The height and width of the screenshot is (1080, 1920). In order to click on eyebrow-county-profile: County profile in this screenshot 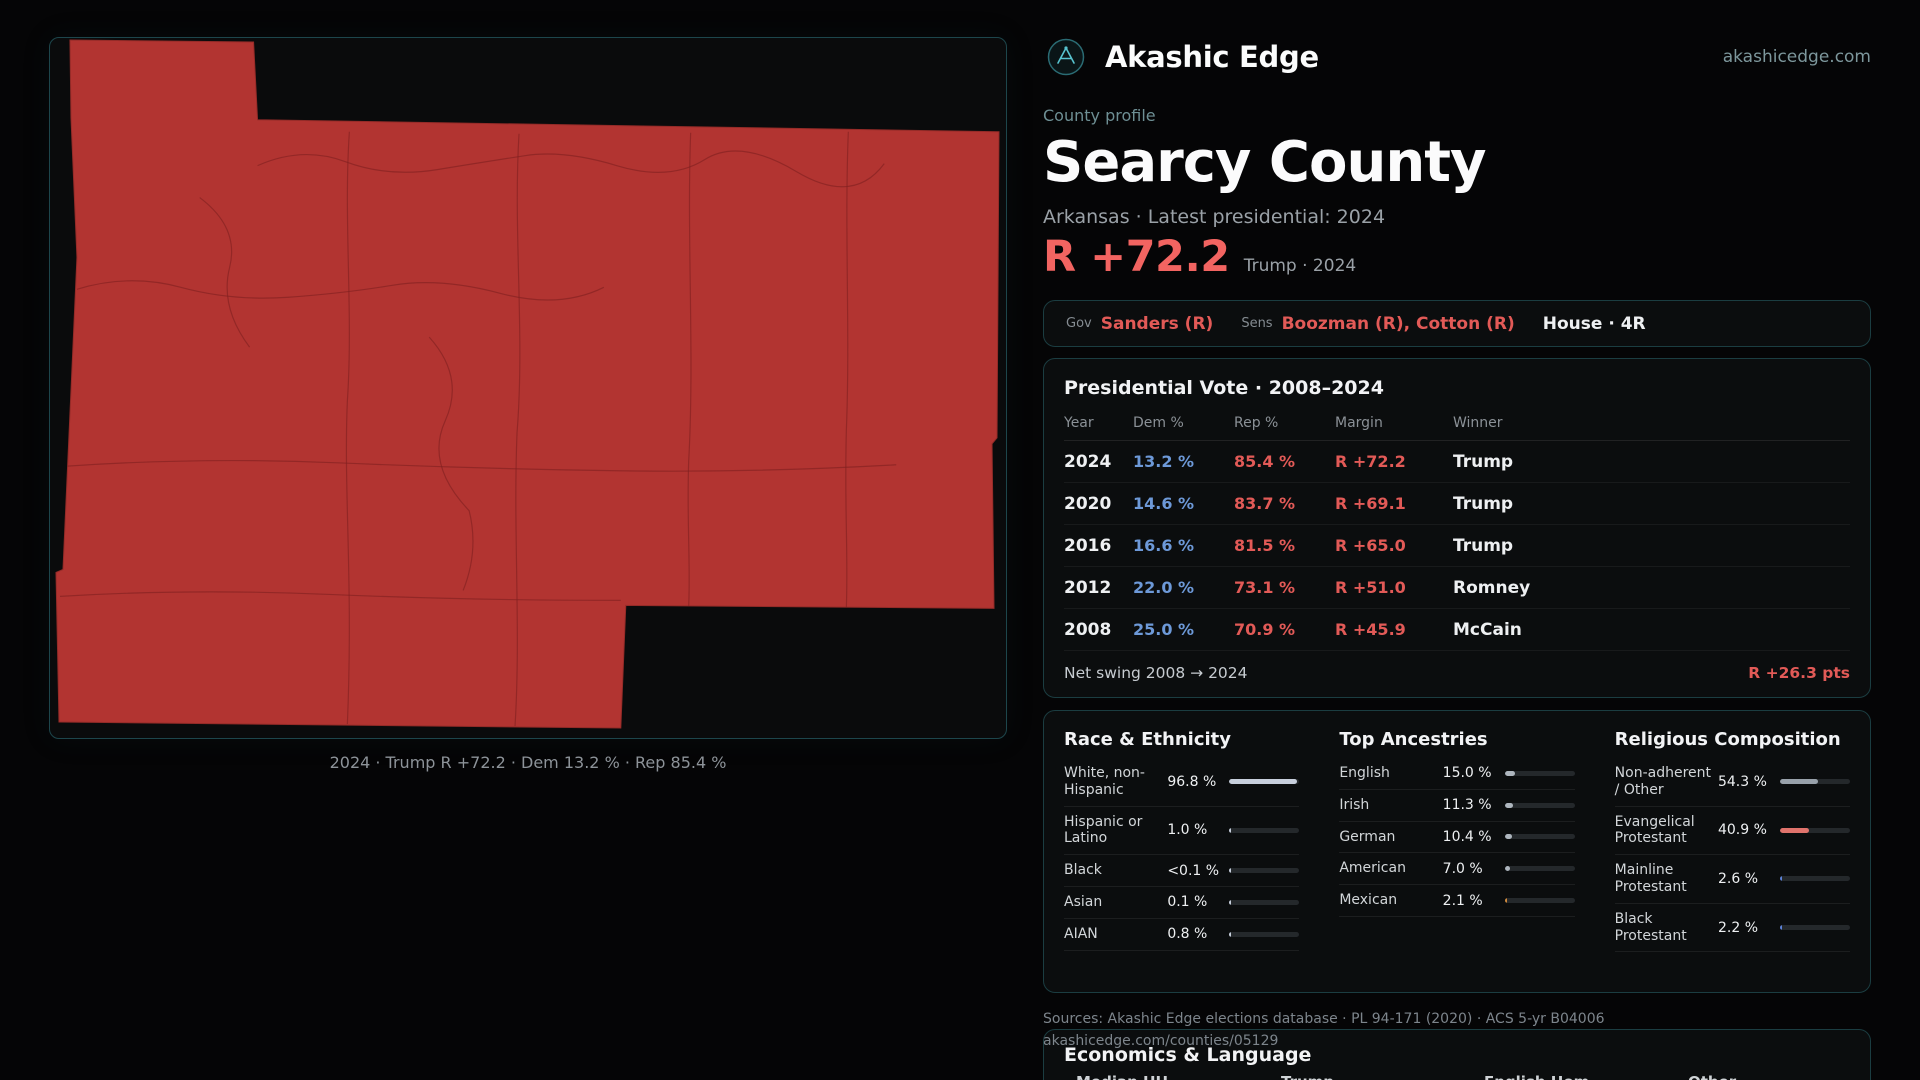, I will do `click(1099, 115)`.